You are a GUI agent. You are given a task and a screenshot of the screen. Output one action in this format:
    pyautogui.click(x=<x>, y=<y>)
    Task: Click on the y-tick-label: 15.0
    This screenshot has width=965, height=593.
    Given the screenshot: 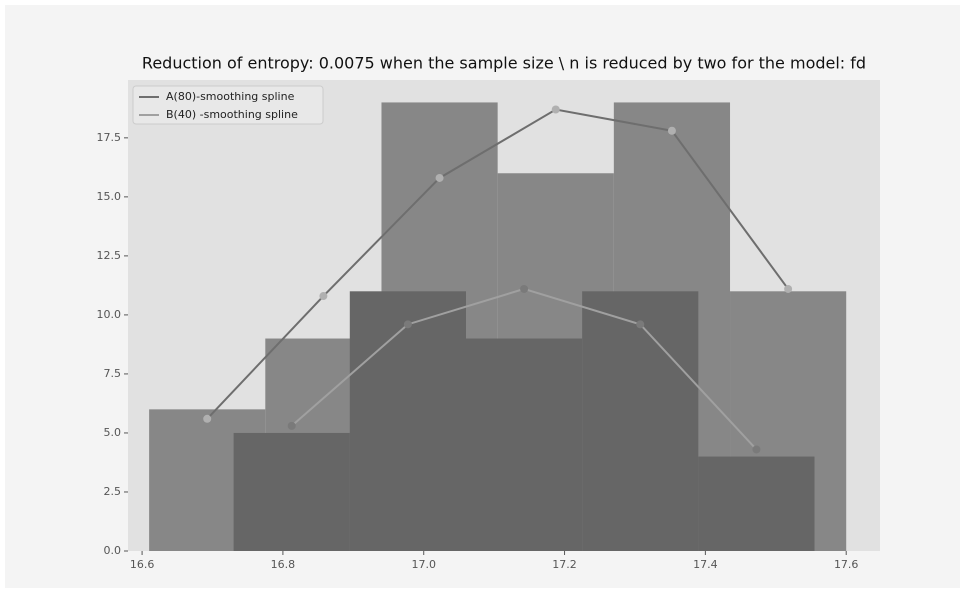 What is the action you would take?
    pyautogui.click(x=109, y=196)
    